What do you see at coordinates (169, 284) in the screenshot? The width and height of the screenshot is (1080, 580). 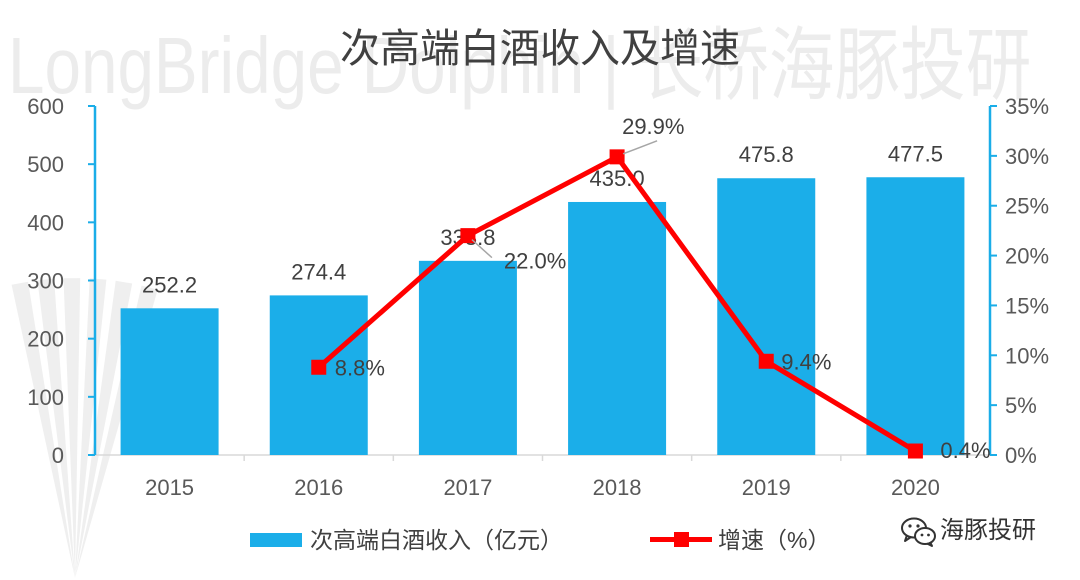 I see `revenue-value-label: 252.2` at bounding box center [169, 284].